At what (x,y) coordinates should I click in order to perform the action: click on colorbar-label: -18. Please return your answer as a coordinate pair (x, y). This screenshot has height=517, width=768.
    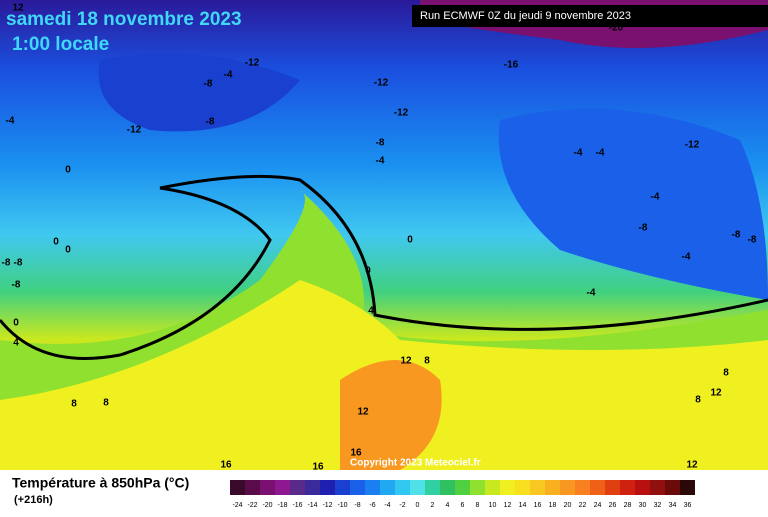
    Looking at the image, I should click on (282, 505).